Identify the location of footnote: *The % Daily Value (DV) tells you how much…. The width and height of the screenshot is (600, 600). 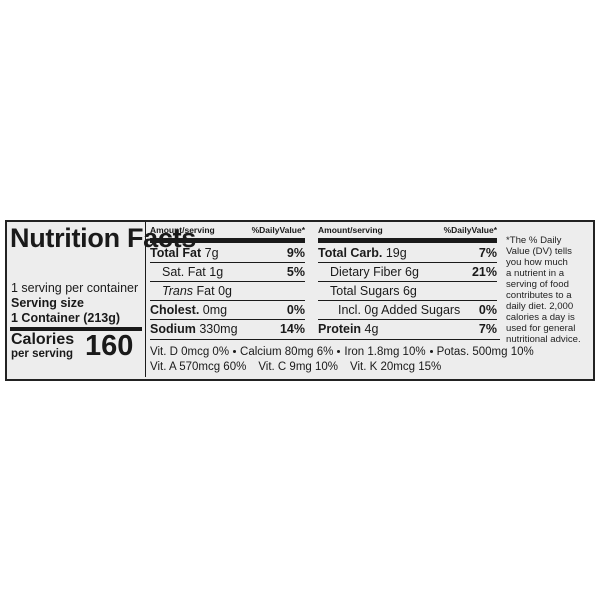
(543, 290).